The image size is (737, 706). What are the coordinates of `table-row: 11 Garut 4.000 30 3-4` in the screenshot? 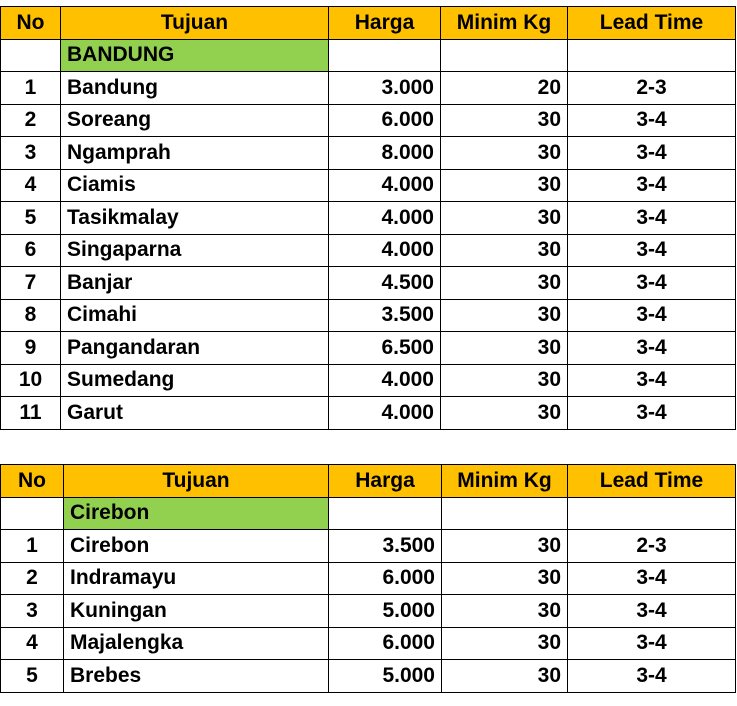 It's located at (368, 413).